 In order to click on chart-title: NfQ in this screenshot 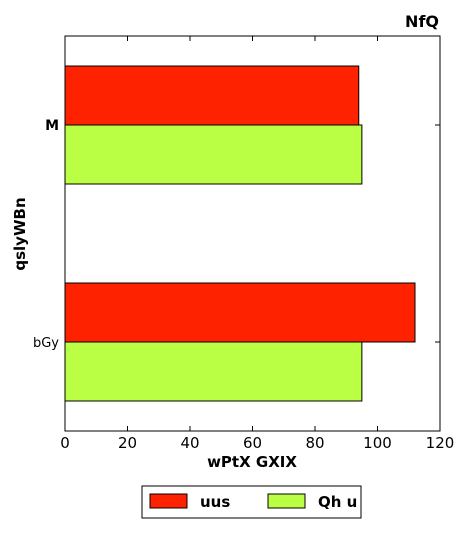, I will do `click(422, 21)`.